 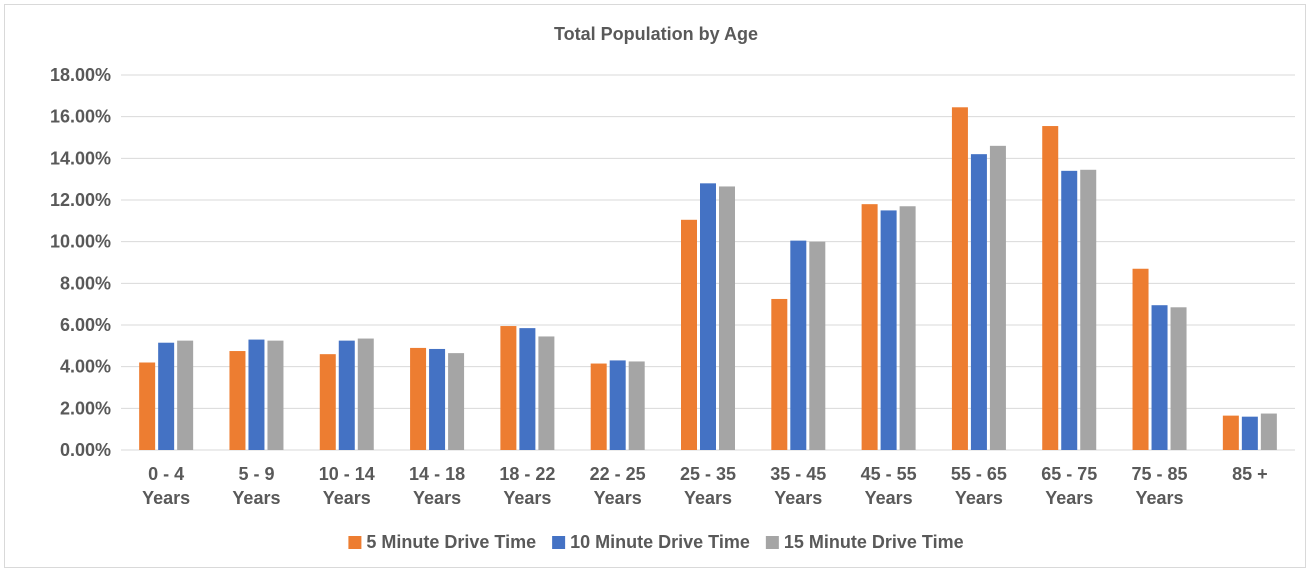 What do you see at coordinates (85, 283) in the screenshot?
I see `y-tick-label: 8.00%` at bounding box center [85, 283].